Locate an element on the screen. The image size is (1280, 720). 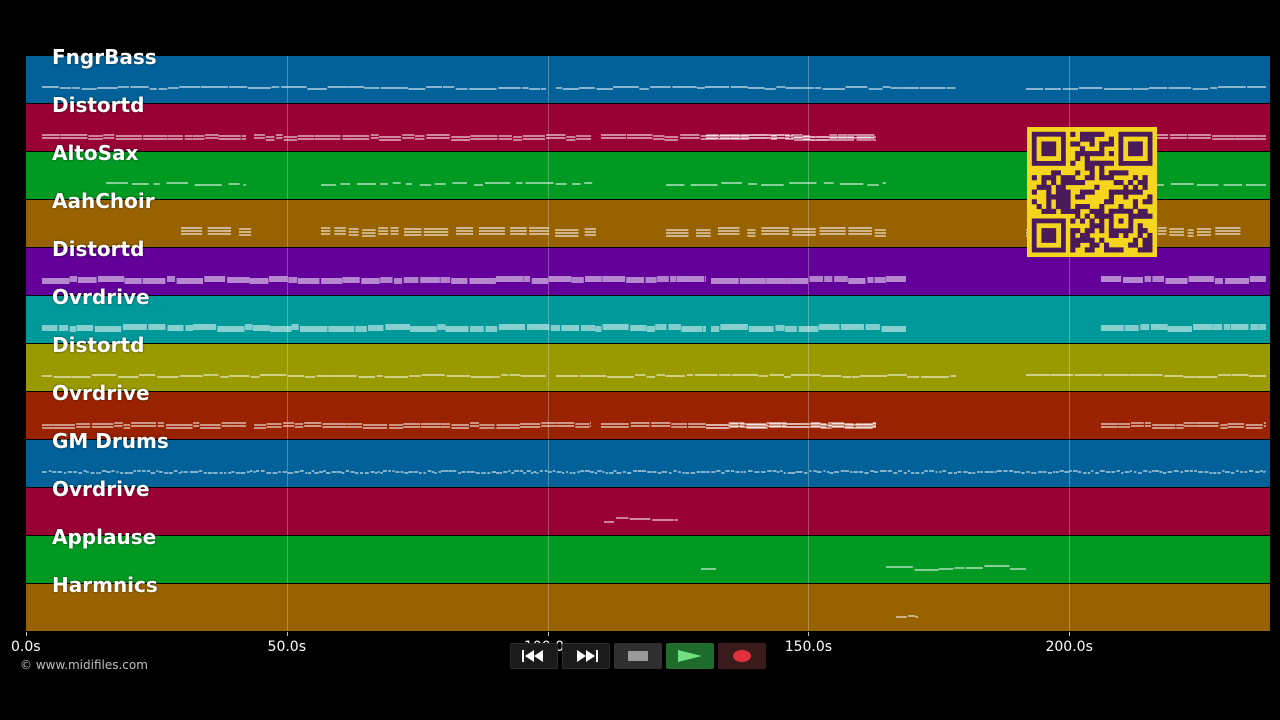
rewind-button is located at coordinates (534, 656).